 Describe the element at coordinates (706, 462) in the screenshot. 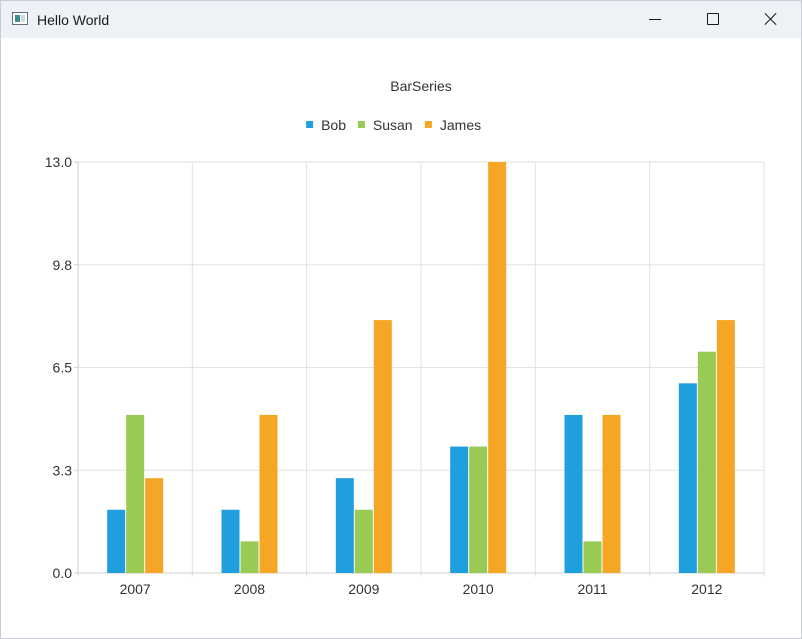

I see `bar-susan-2012` at that location.